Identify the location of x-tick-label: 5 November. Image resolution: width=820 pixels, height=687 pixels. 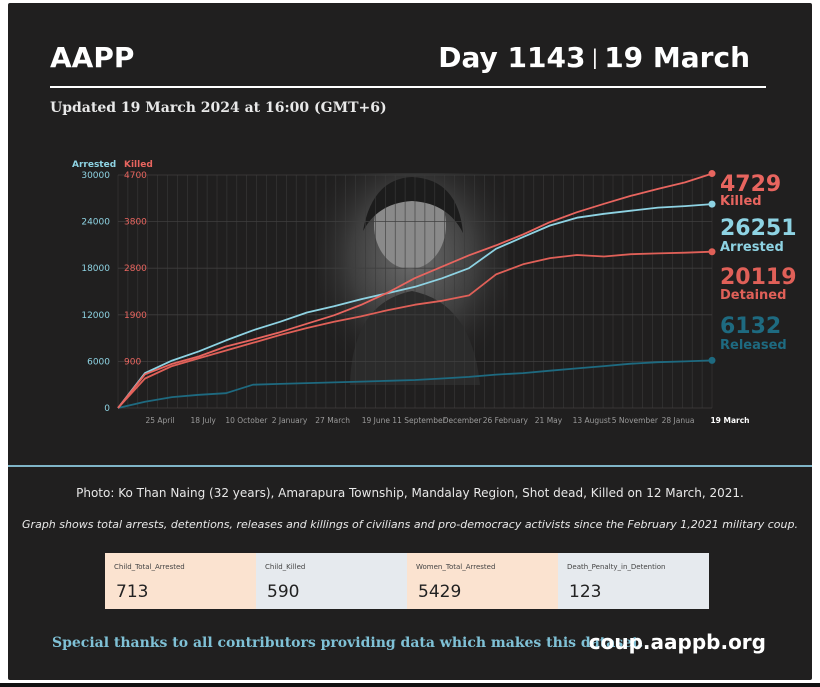
(635, 420).